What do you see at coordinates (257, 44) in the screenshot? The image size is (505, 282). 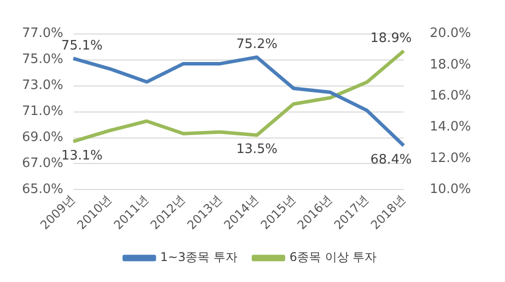 I see `data-label: 75.2%` at bounding box center [257, 44].